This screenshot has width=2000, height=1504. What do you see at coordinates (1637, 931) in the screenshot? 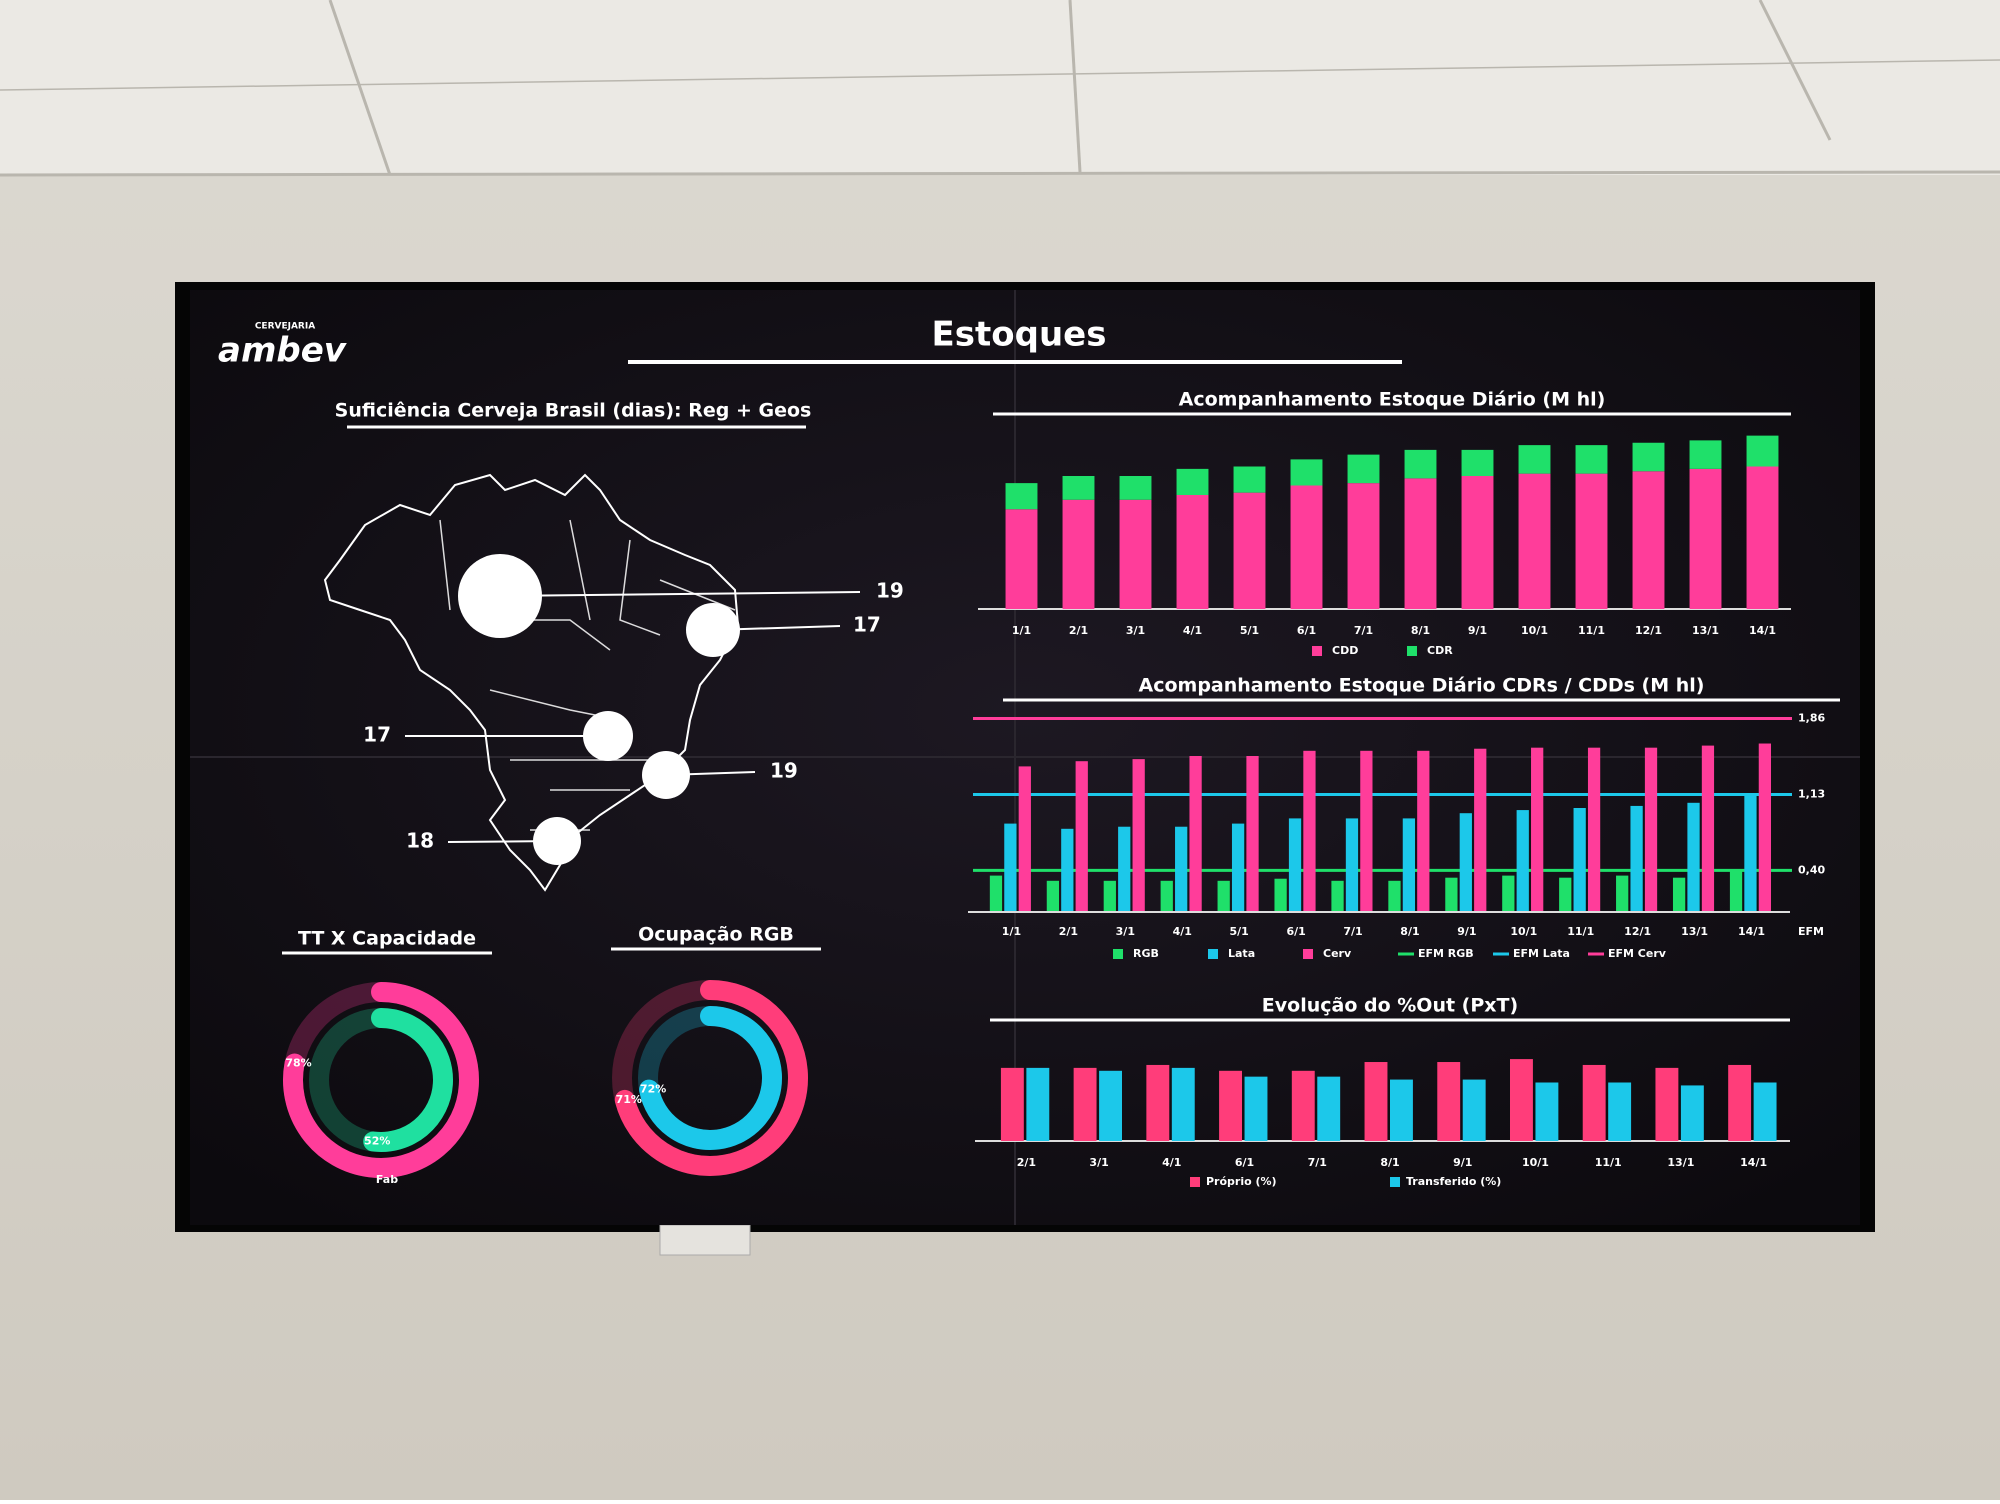
I see `x-tick-label: 12/1` at bounding box center [1637, 931].